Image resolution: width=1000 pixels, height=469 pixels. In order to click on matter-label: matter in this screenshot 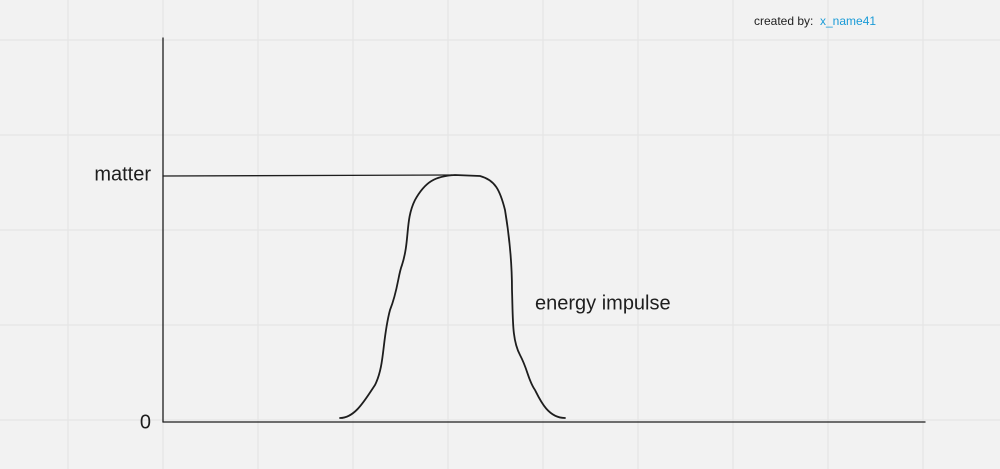, I will do `click(122, 174)`.